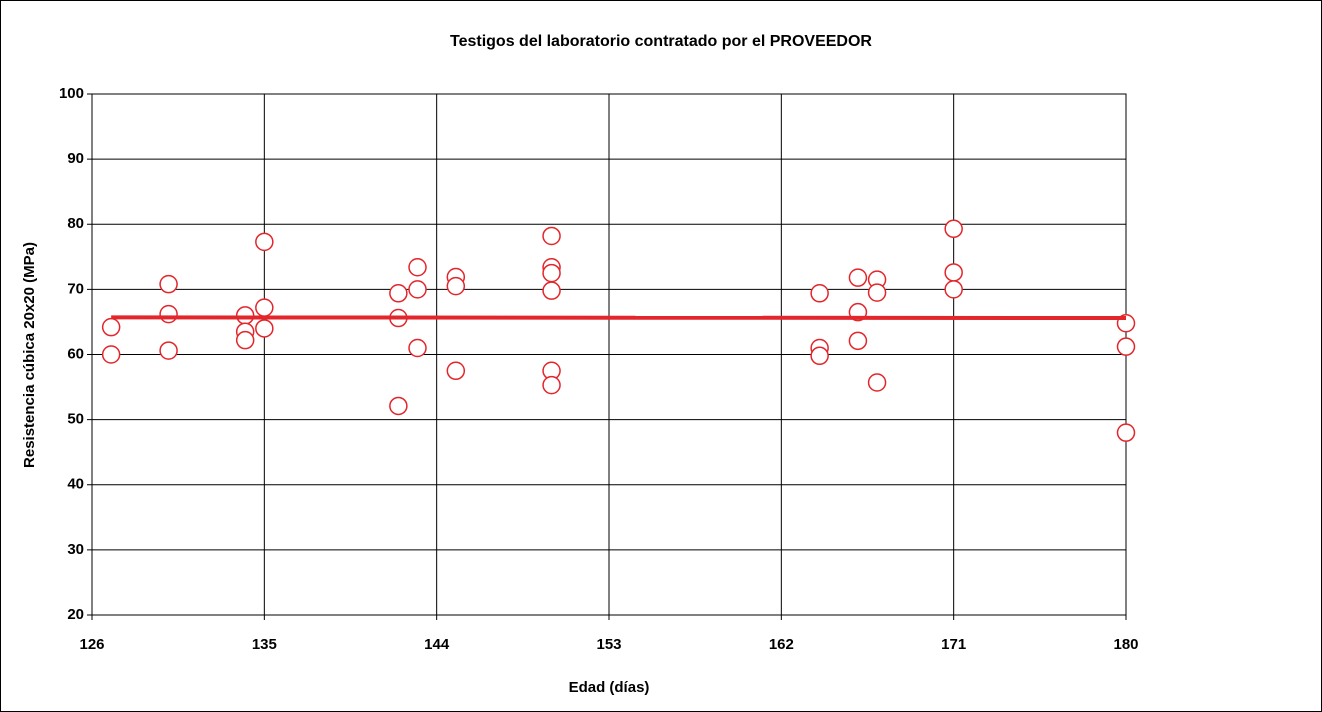  Describe the element at coordinates (264, 644) in the screenshot. I see `x-tick-label: 135` at that location.